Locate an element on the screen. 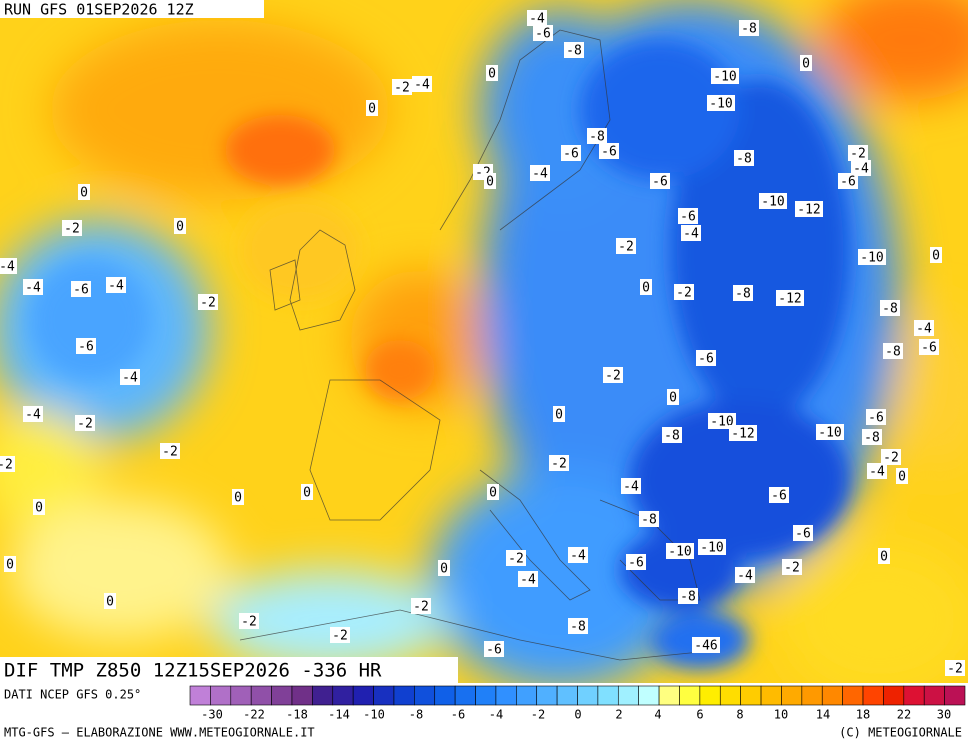  legend-label: -18 is located at coordinates (297, 715).